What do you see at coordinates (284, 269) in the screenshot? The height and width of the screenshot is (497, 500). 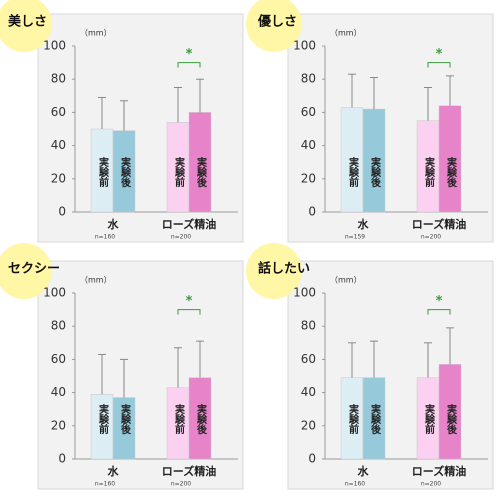 I see `chart-title: 話したい` at bounding box center [284, 269].